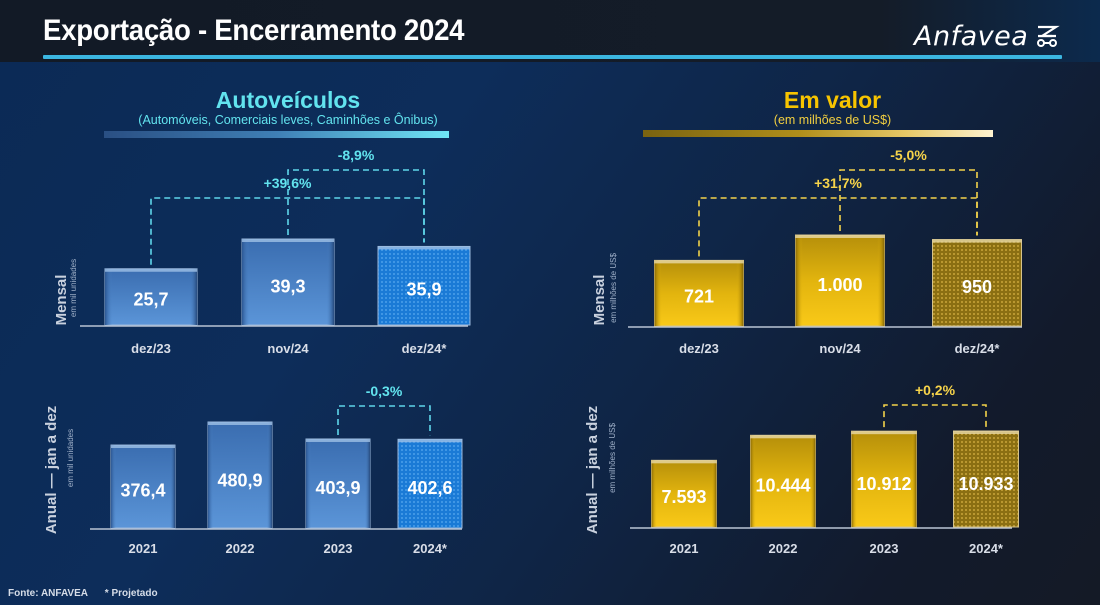 This screenshot has height=605, width=1100. I want to click on value-panel-heading: Em valor (em milhões de US$), so click(832, 107).